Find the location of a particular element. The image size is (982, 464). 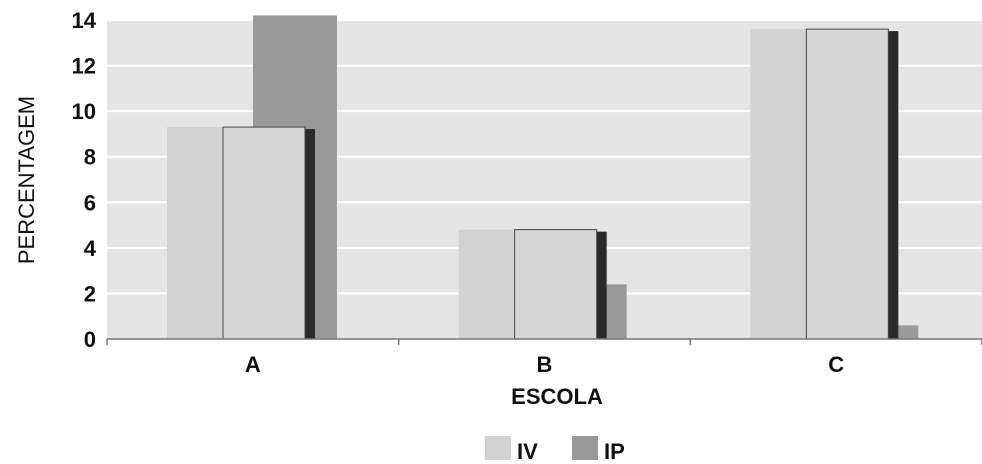

legend: IV IP is located at coordinates (555, 450).